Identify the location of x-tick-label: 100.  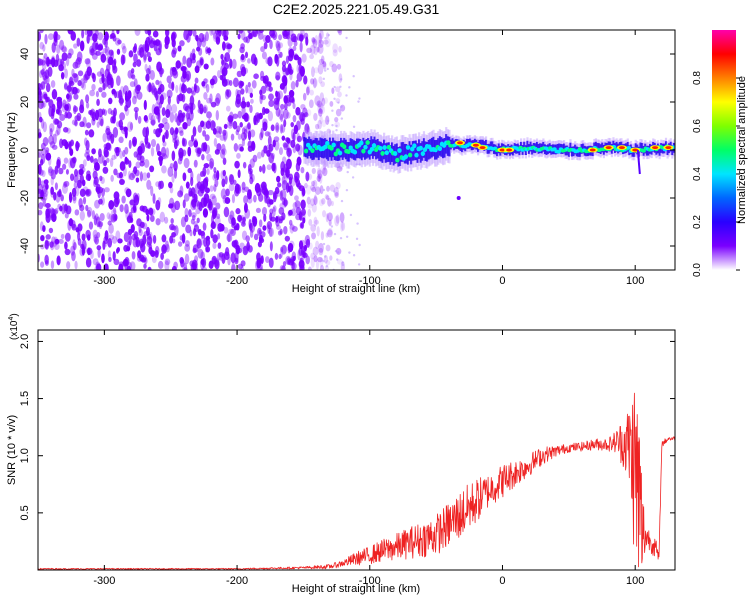
(635, 581).